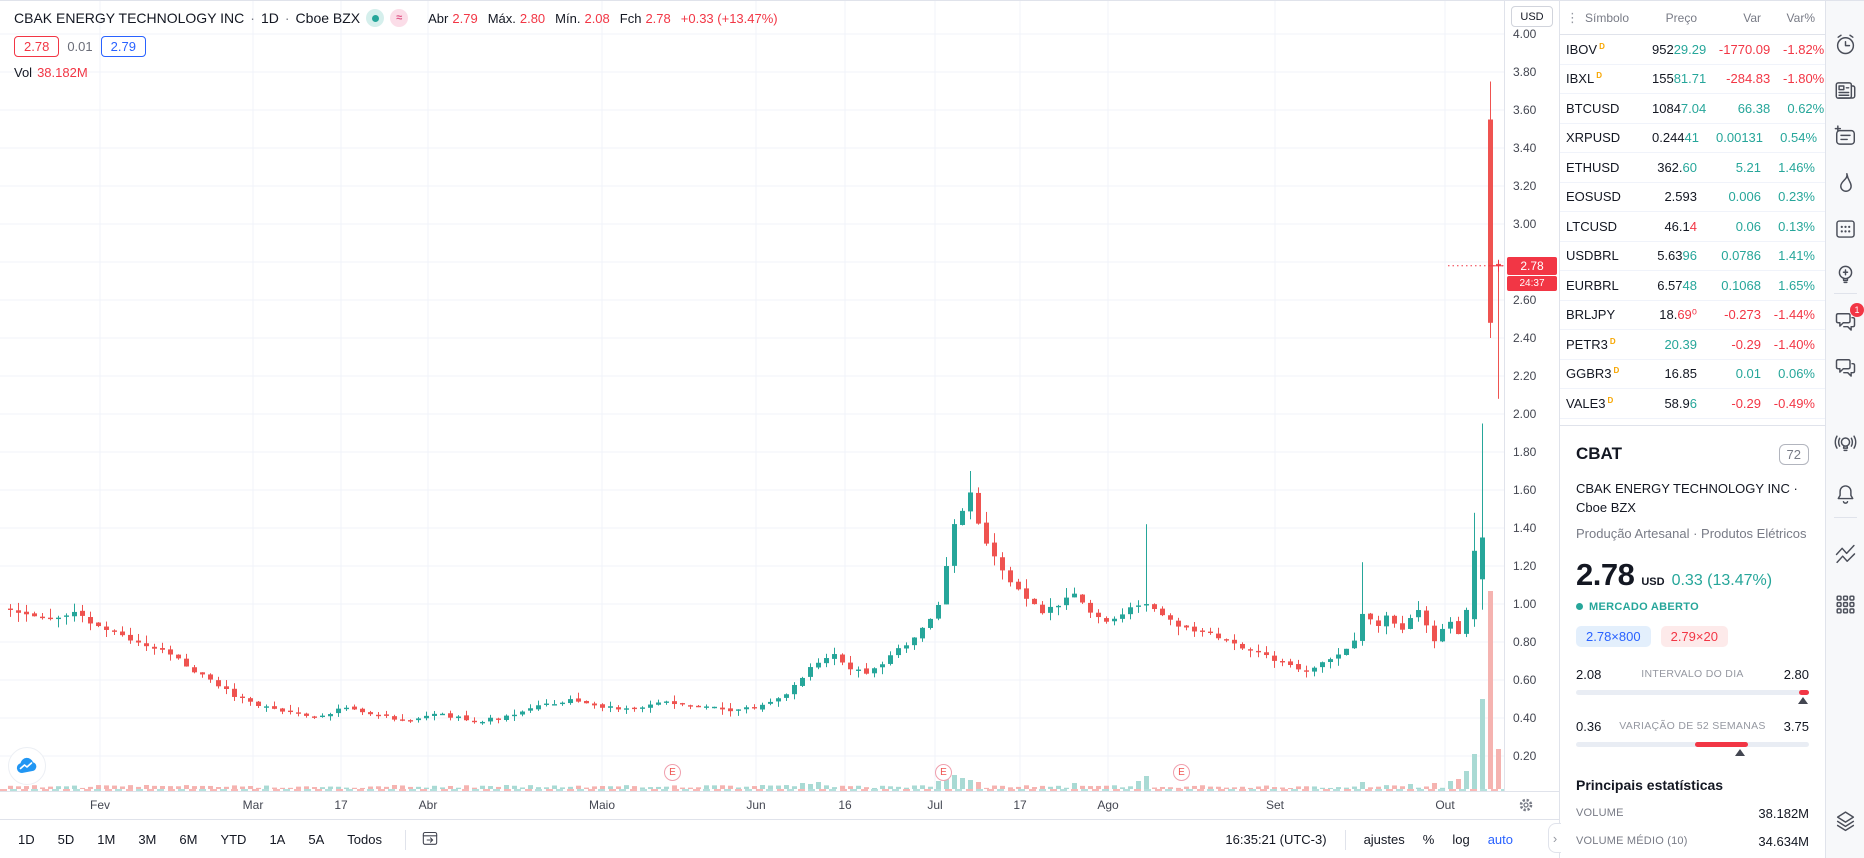 This screenshot has height=858, width=1864. I want to click on range-button-6m: 6M, so click(188, 839).